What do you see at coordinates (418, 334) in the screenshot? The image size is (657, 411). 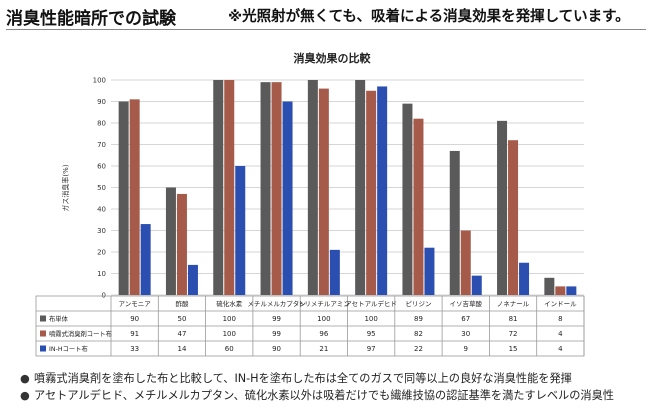 I see `data-label: 82` at bounding box center [418, 334].